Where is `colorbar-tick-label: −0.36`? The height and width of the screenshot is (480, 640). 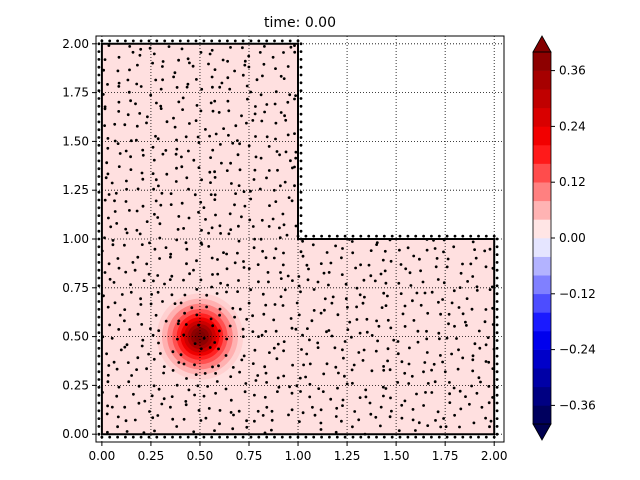 colorbar-tick-label: −0.36 is located at coordinates (577, 405).